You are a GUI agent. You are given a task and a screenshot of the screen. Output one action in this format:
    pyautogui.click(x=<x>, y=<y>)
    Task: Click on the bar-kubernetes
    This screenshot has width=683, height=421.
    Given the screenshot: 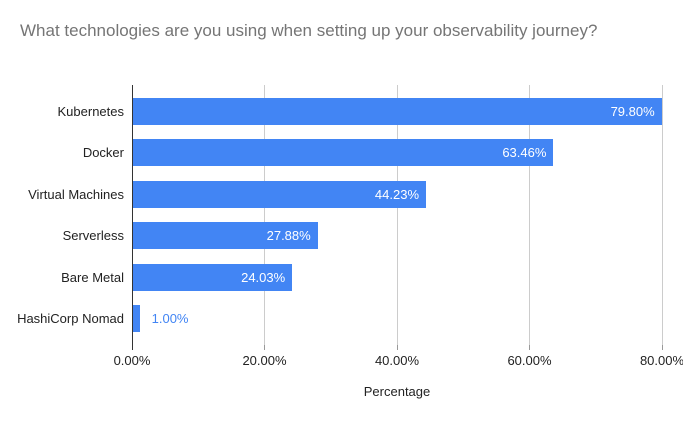 What is the action you would take?
    pyautogui.click(x=397, y=111)
    